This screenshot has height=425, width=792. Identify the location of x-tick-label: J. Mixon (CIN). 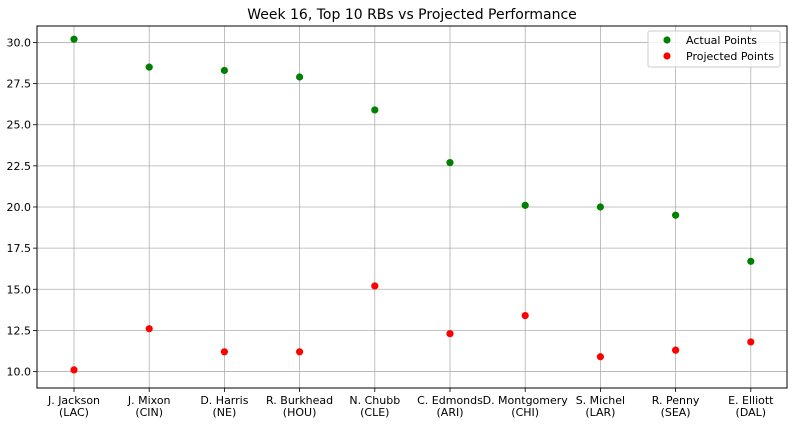
(149, 406).